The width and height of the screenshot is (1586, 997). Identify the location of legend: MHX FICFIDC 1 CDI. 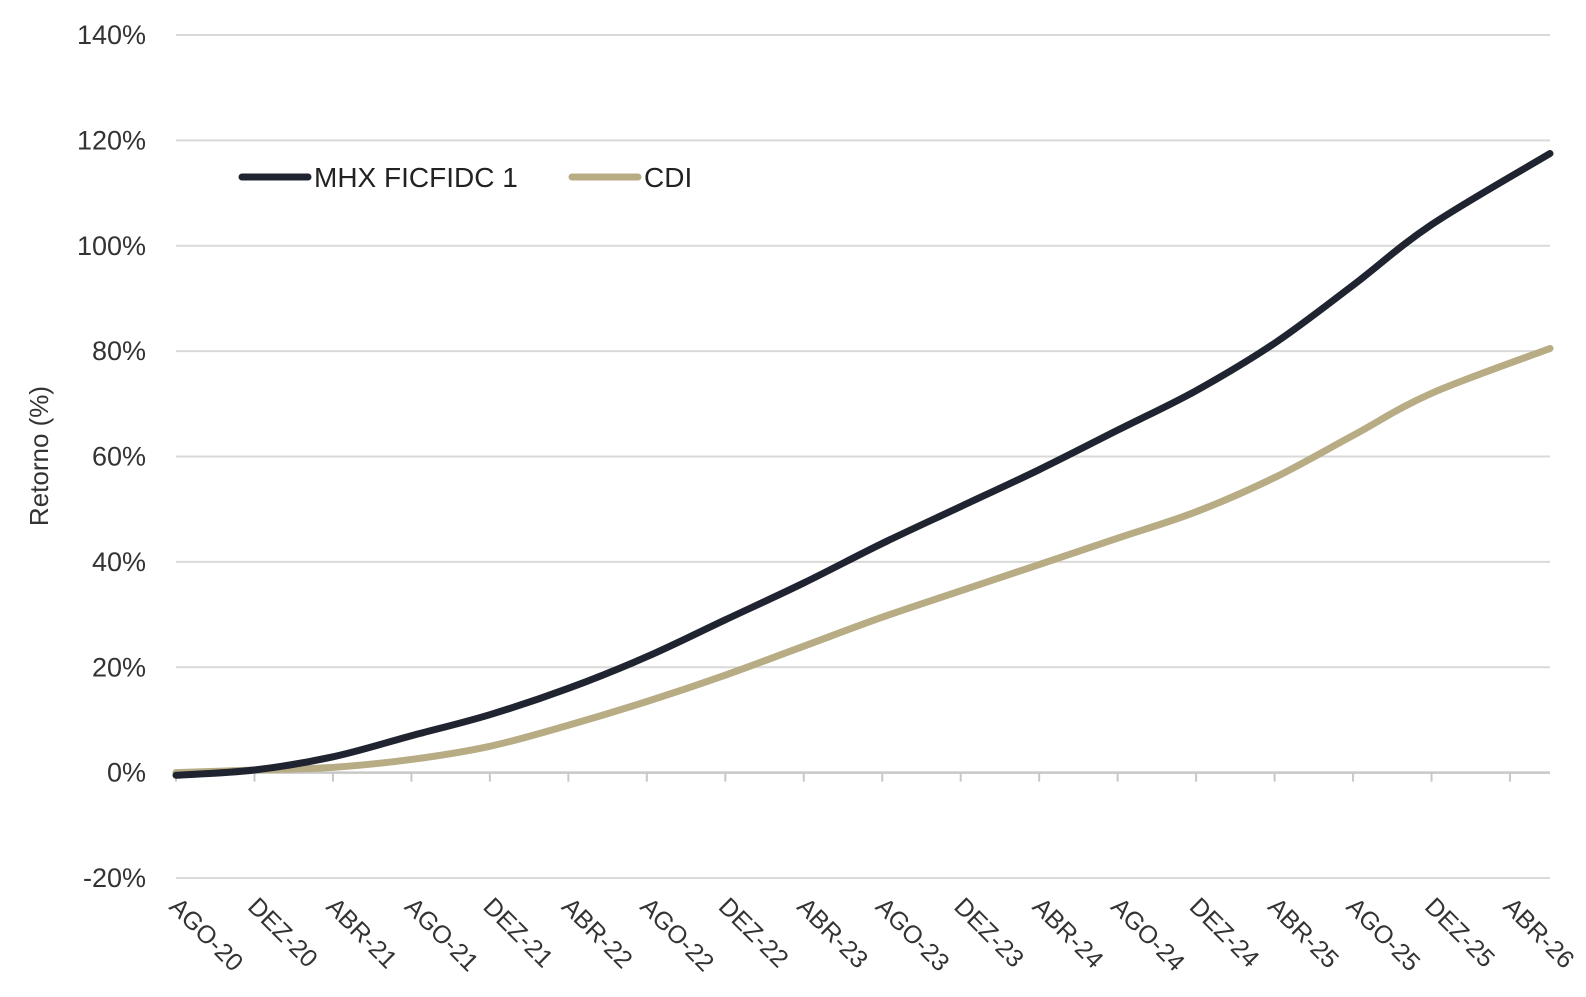
(465, 177).